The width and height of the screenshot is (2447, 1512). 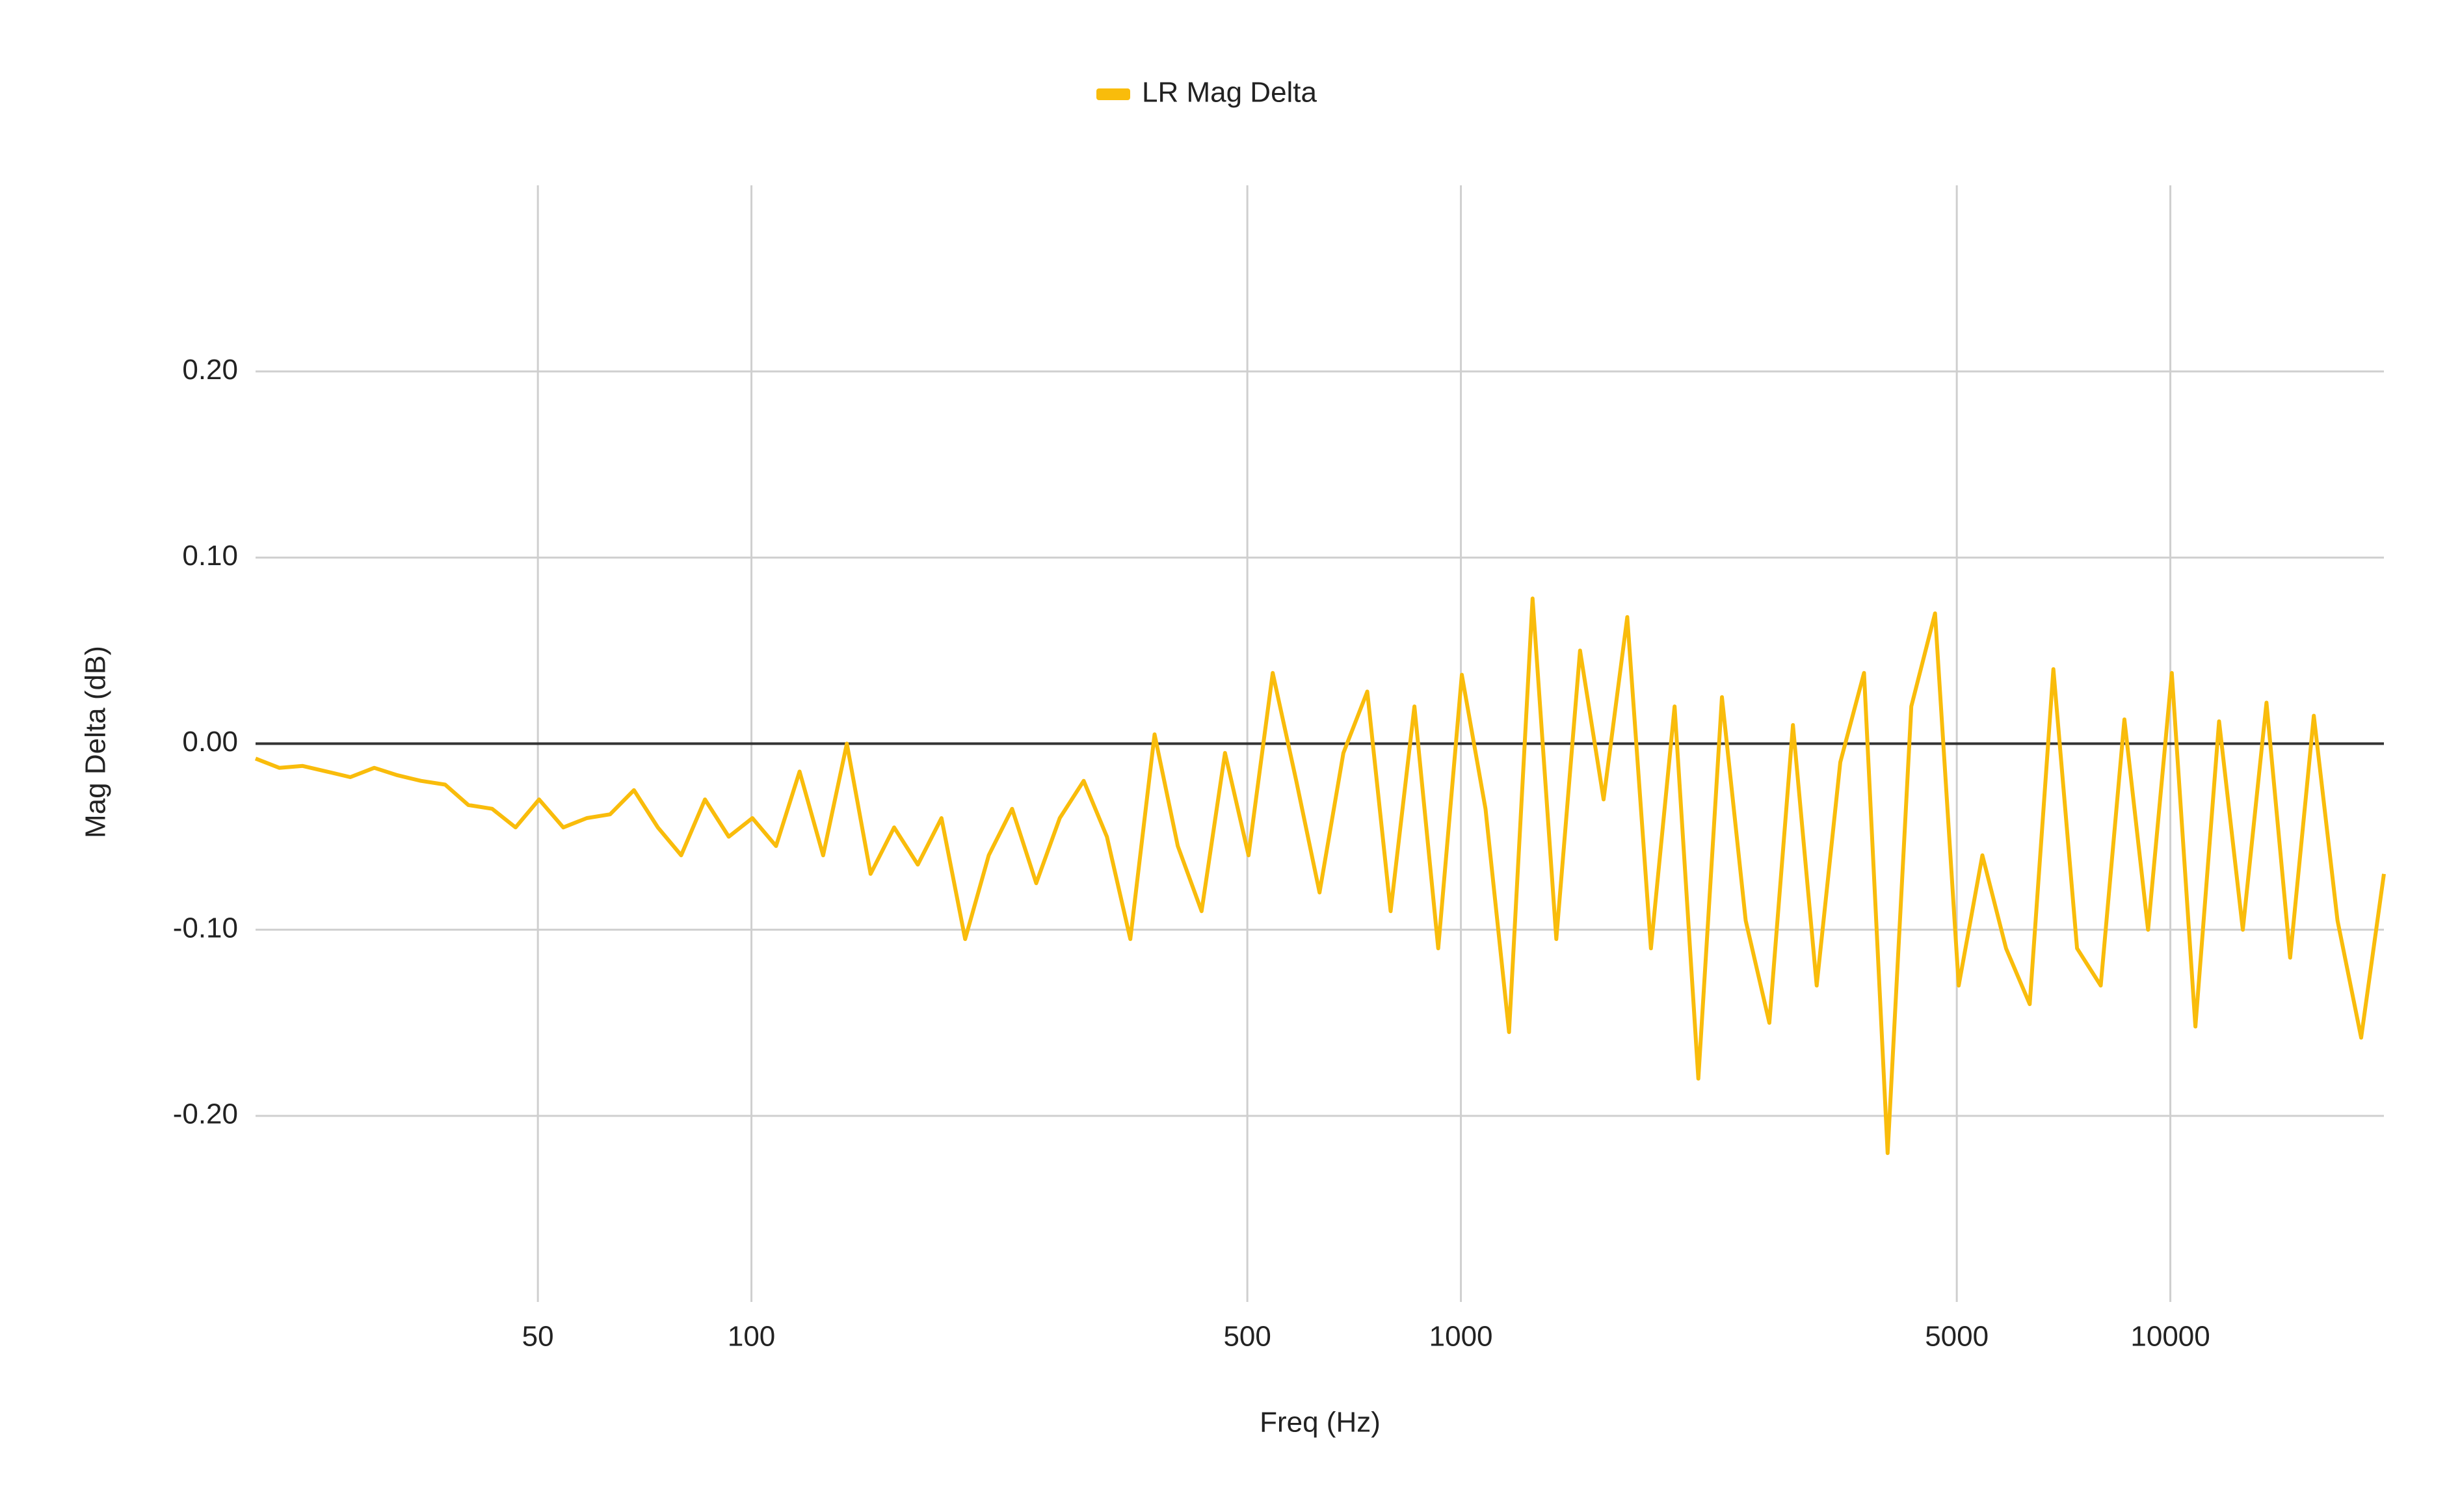 I want to click on x-tick-label: 5000, so click(x=1957, y=1337).